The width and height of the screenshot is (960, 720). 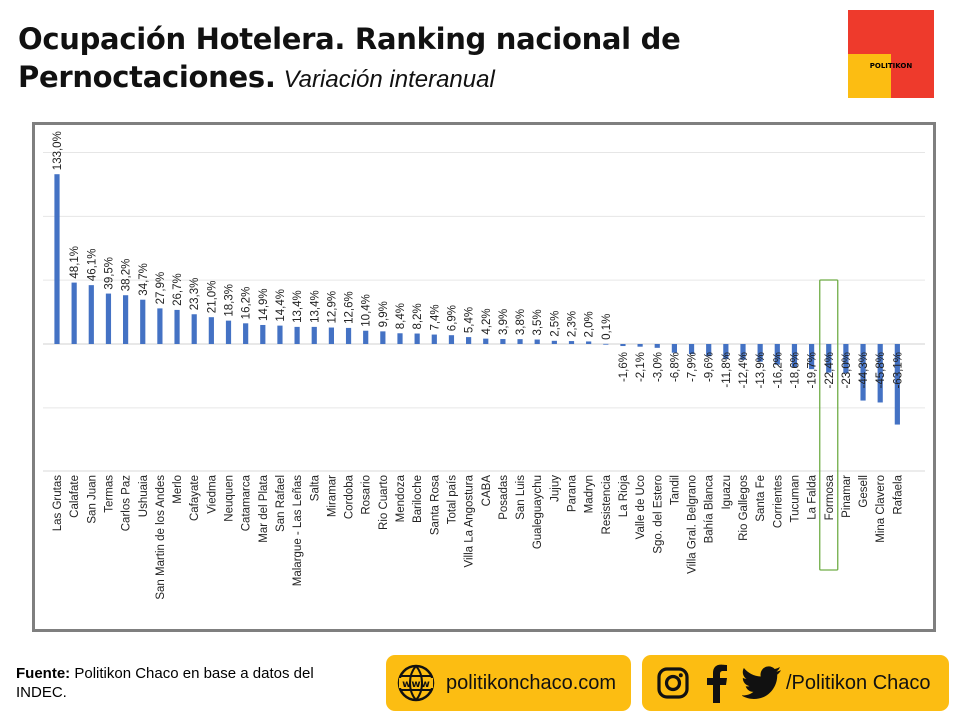 I want to click on data-label: 10,4%, so click(x=367, y=310).